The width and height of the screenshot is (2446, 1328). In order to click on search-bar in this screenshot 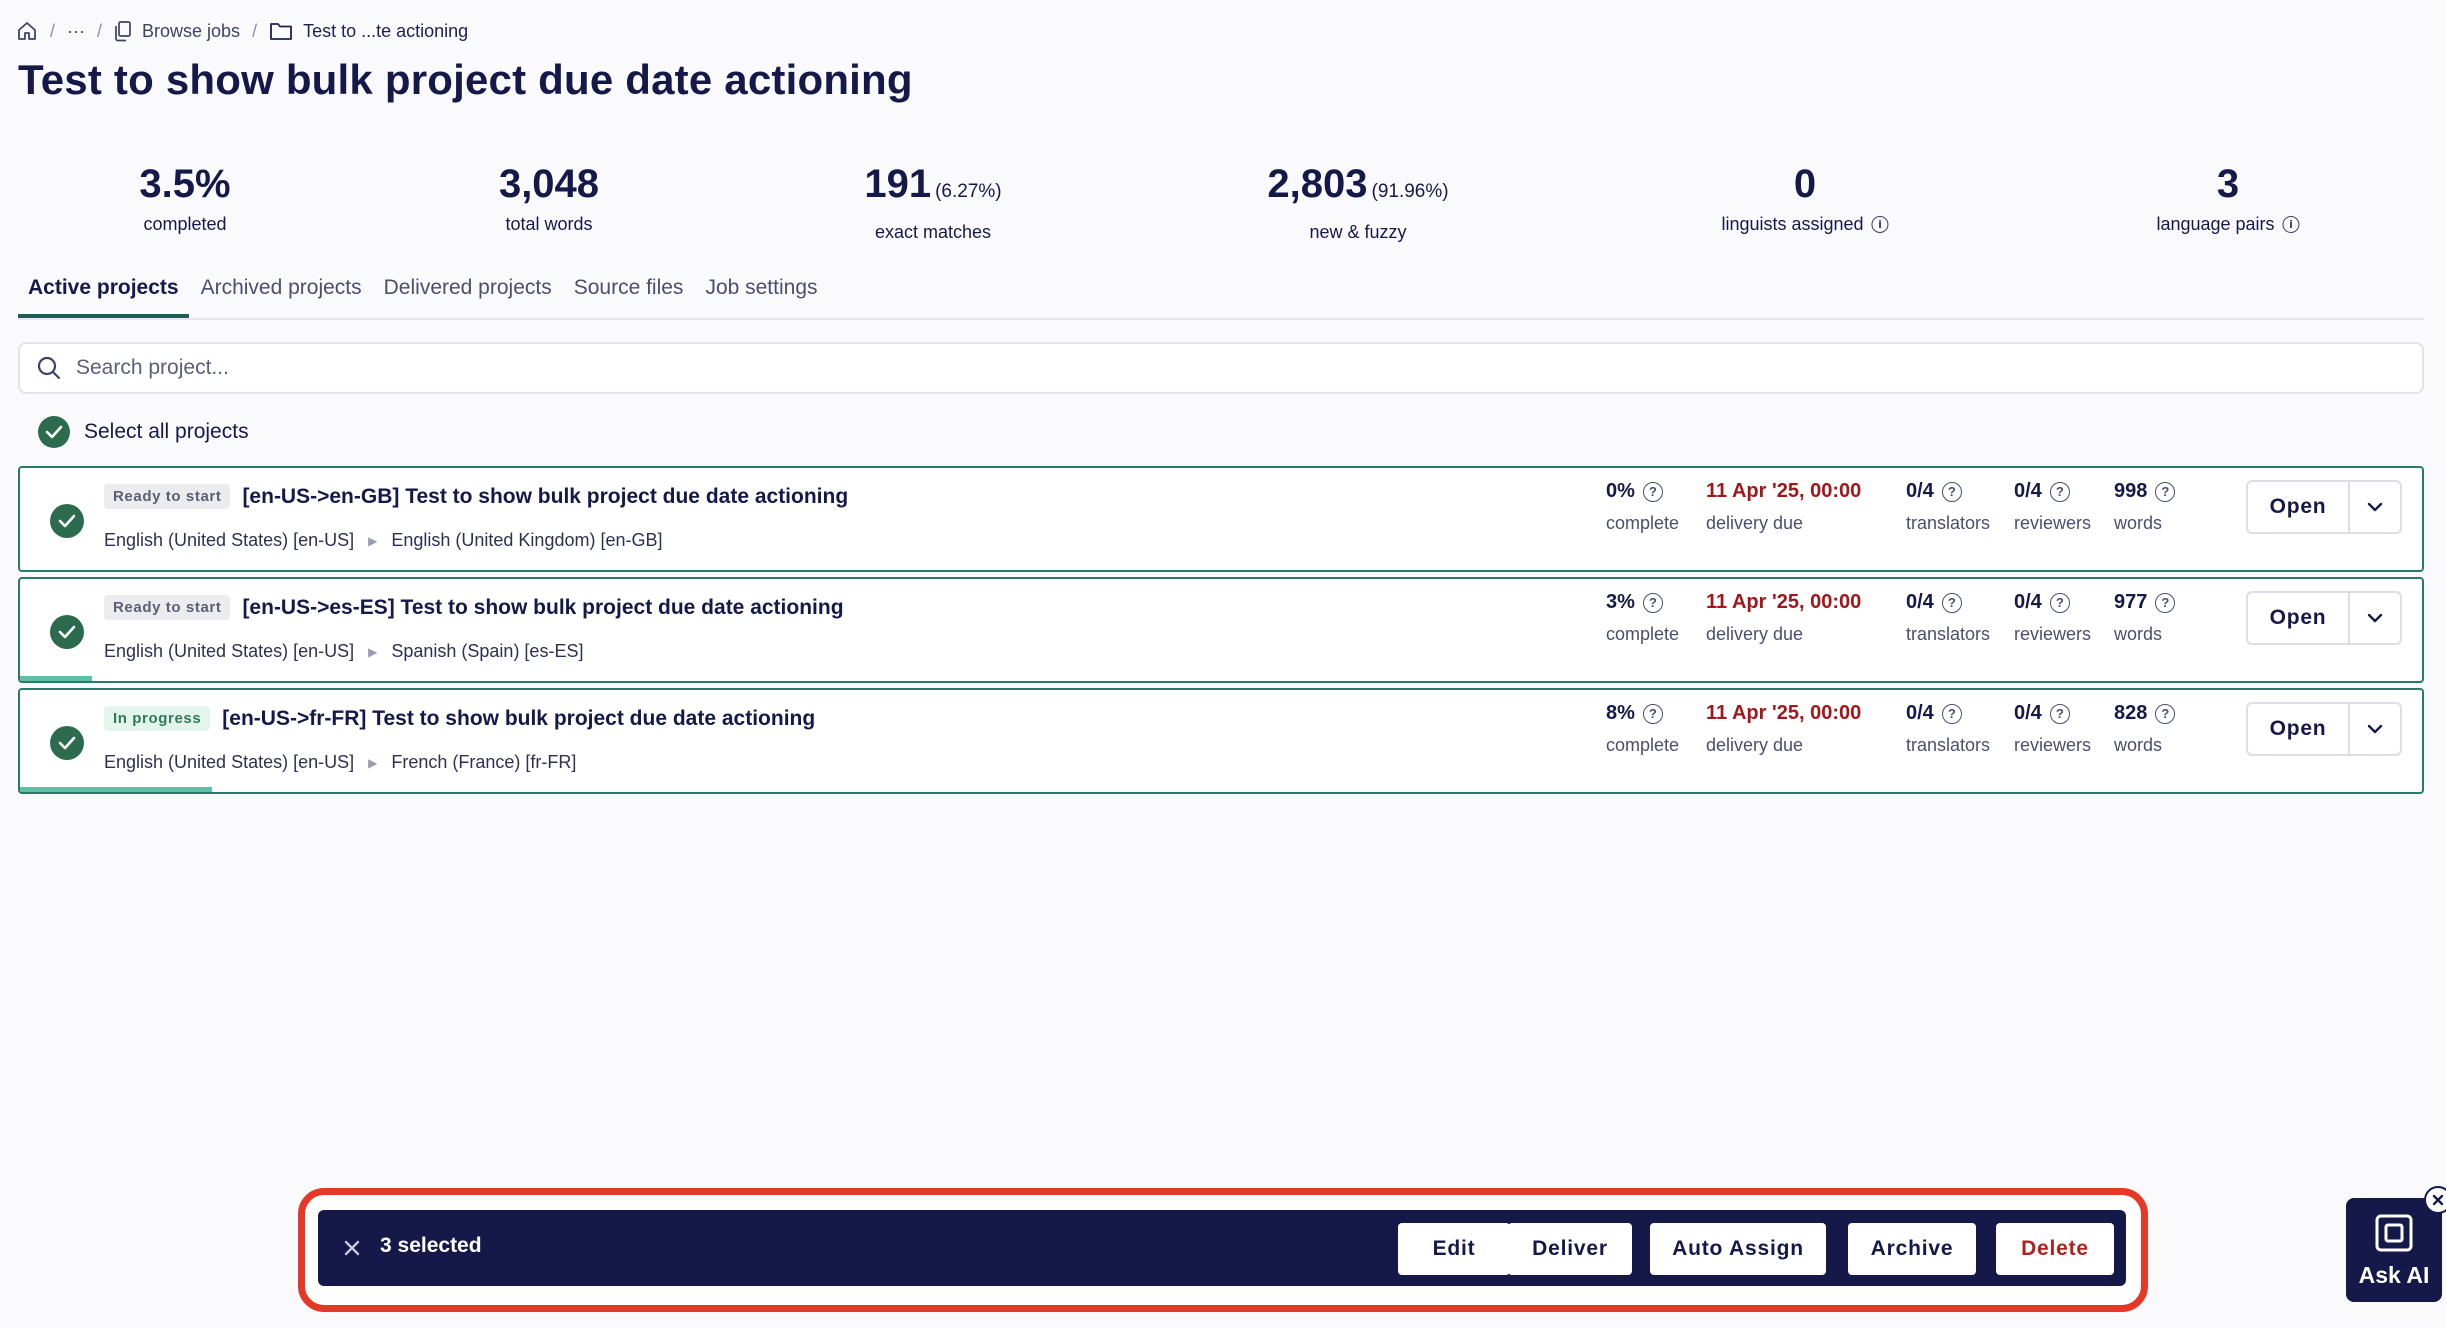, I will do `click(1221, 368)`.